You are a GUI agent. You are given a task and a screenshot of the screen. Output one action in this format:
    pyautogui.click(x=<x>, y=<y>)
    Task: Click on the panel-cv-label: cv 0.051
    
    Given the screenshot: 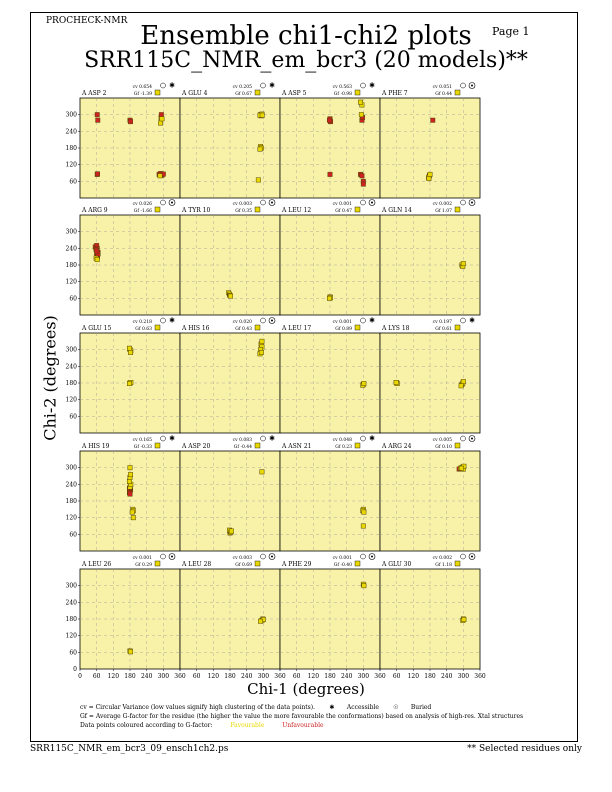 What is the action you would take?
    pyautogui.click(x=443, y=87)
    